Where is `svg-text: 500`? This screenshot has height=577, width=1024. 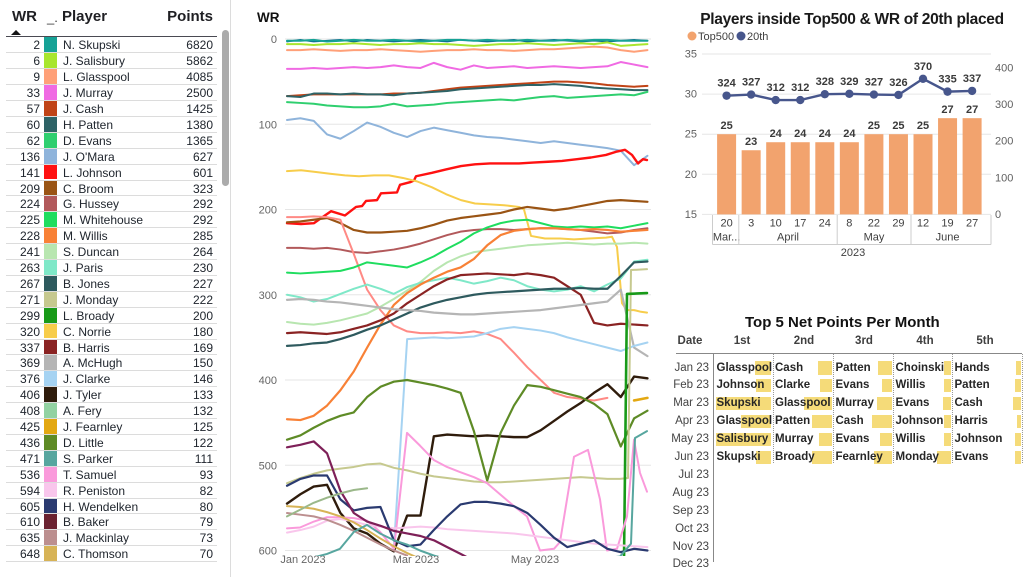 svg-text: 500 is located at coordinates (268, 466).